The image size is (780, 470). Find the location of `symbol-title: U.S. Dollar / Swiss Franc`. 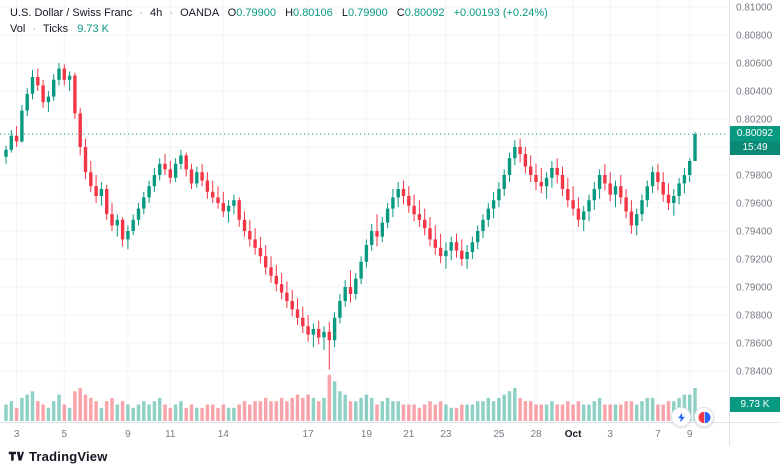

symbol-title: U.S. Dollar / Swiss Franc is located at coordinates (71, 13).